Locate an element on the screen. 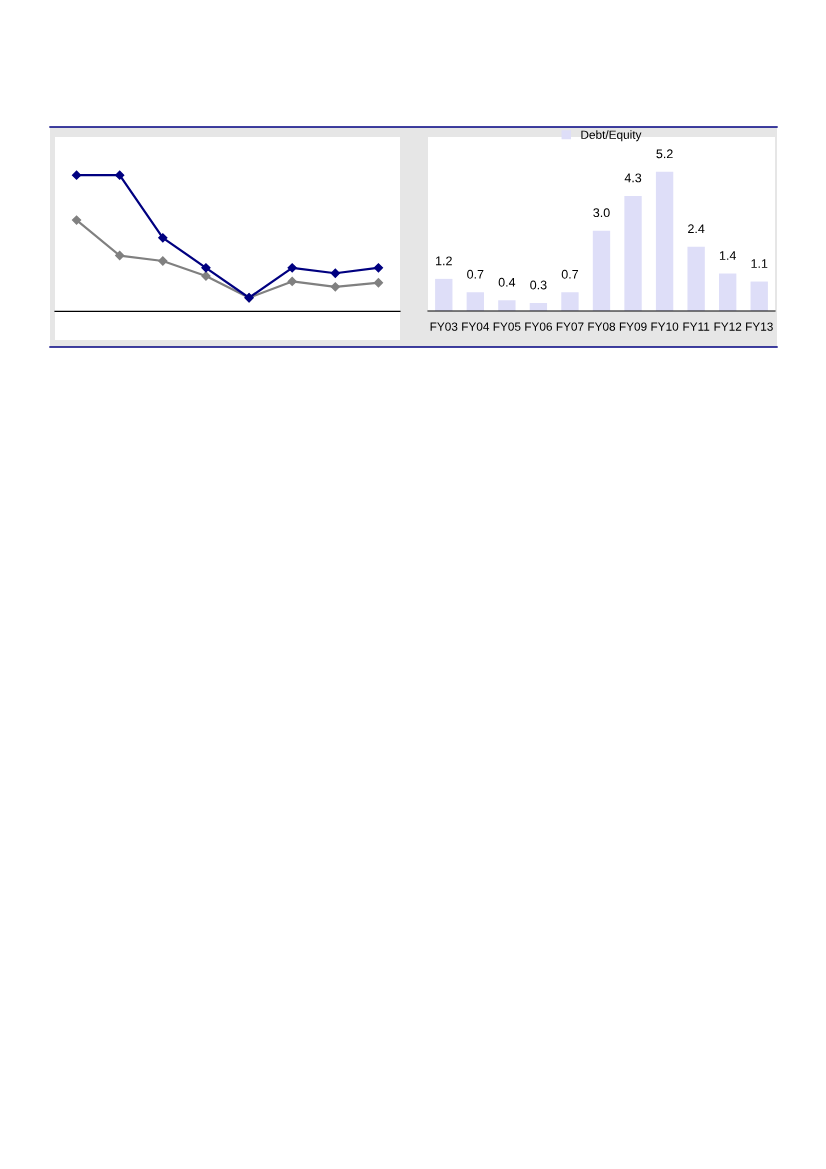 The height and width of the screenshot is (1169, 826). x-tick-label: FY07 is located at coordinates (570, 326).